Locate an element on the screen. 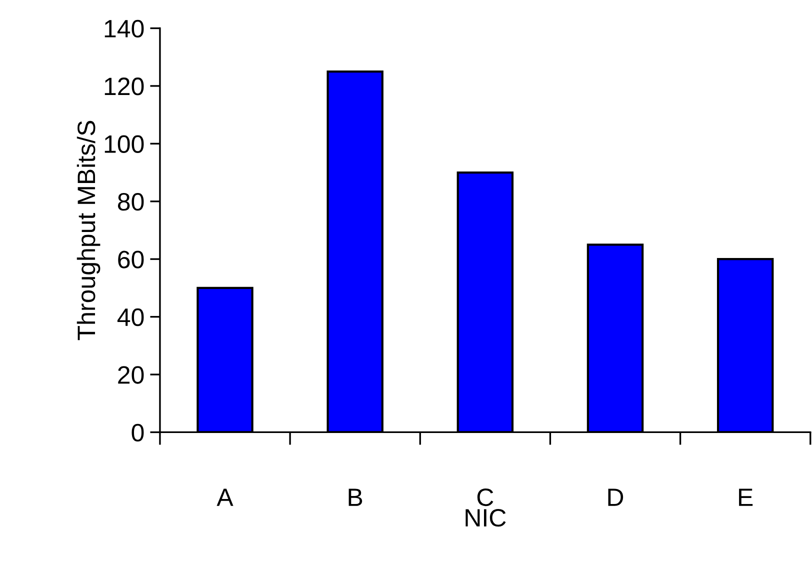  x-tick-label: B is located at coordinates (355, 497).